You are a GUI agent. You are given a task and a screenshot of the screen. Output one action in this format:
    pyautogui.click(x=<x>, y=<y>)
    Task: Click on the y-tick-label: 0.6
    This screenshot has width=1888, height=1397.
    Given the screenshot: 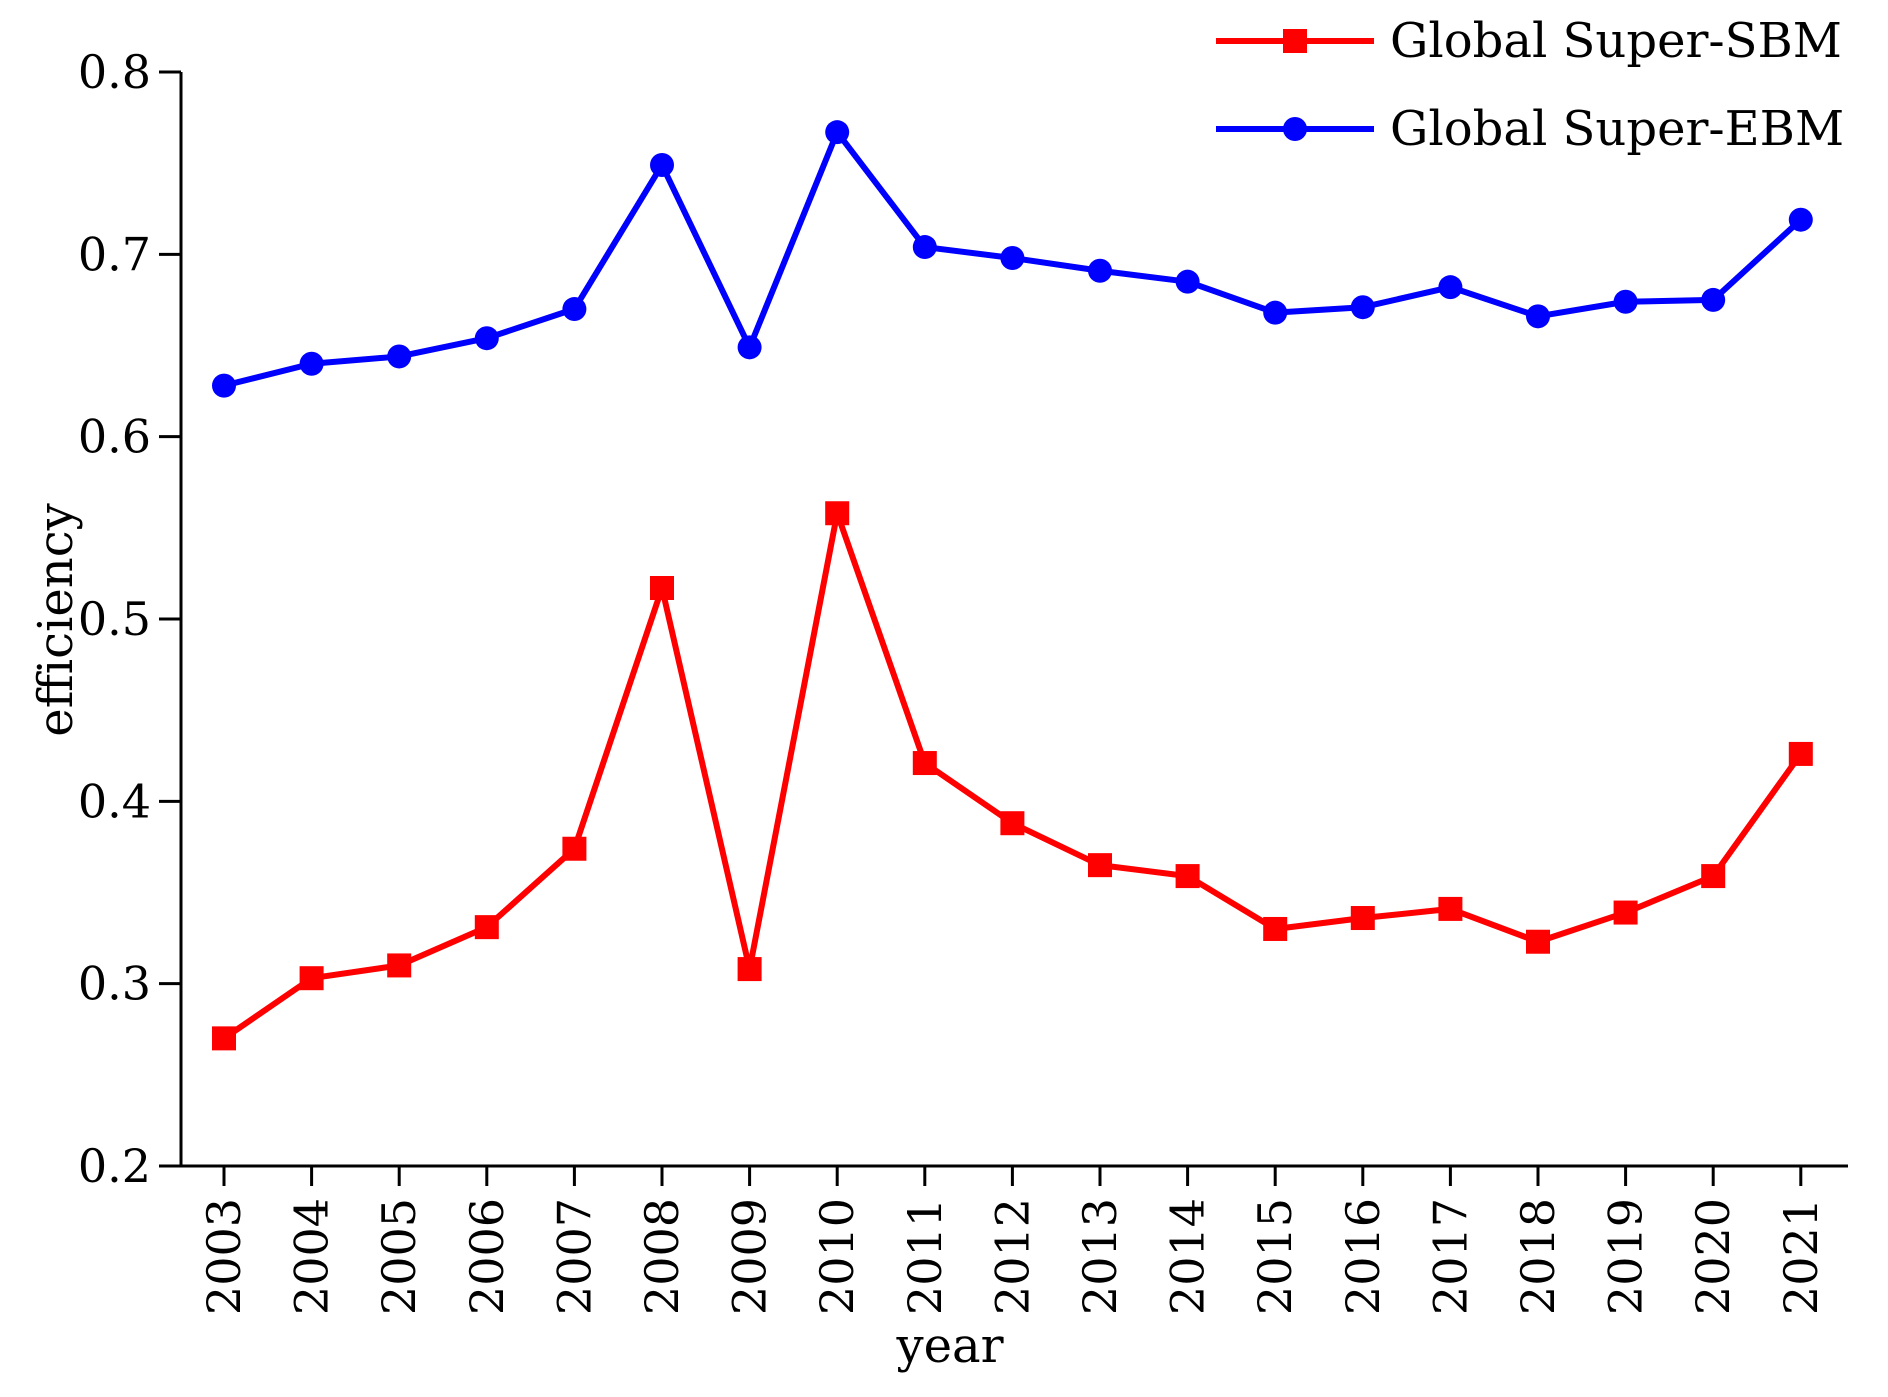 What is the action you would take?
    pyautogui.click(x=114, y=437)
    